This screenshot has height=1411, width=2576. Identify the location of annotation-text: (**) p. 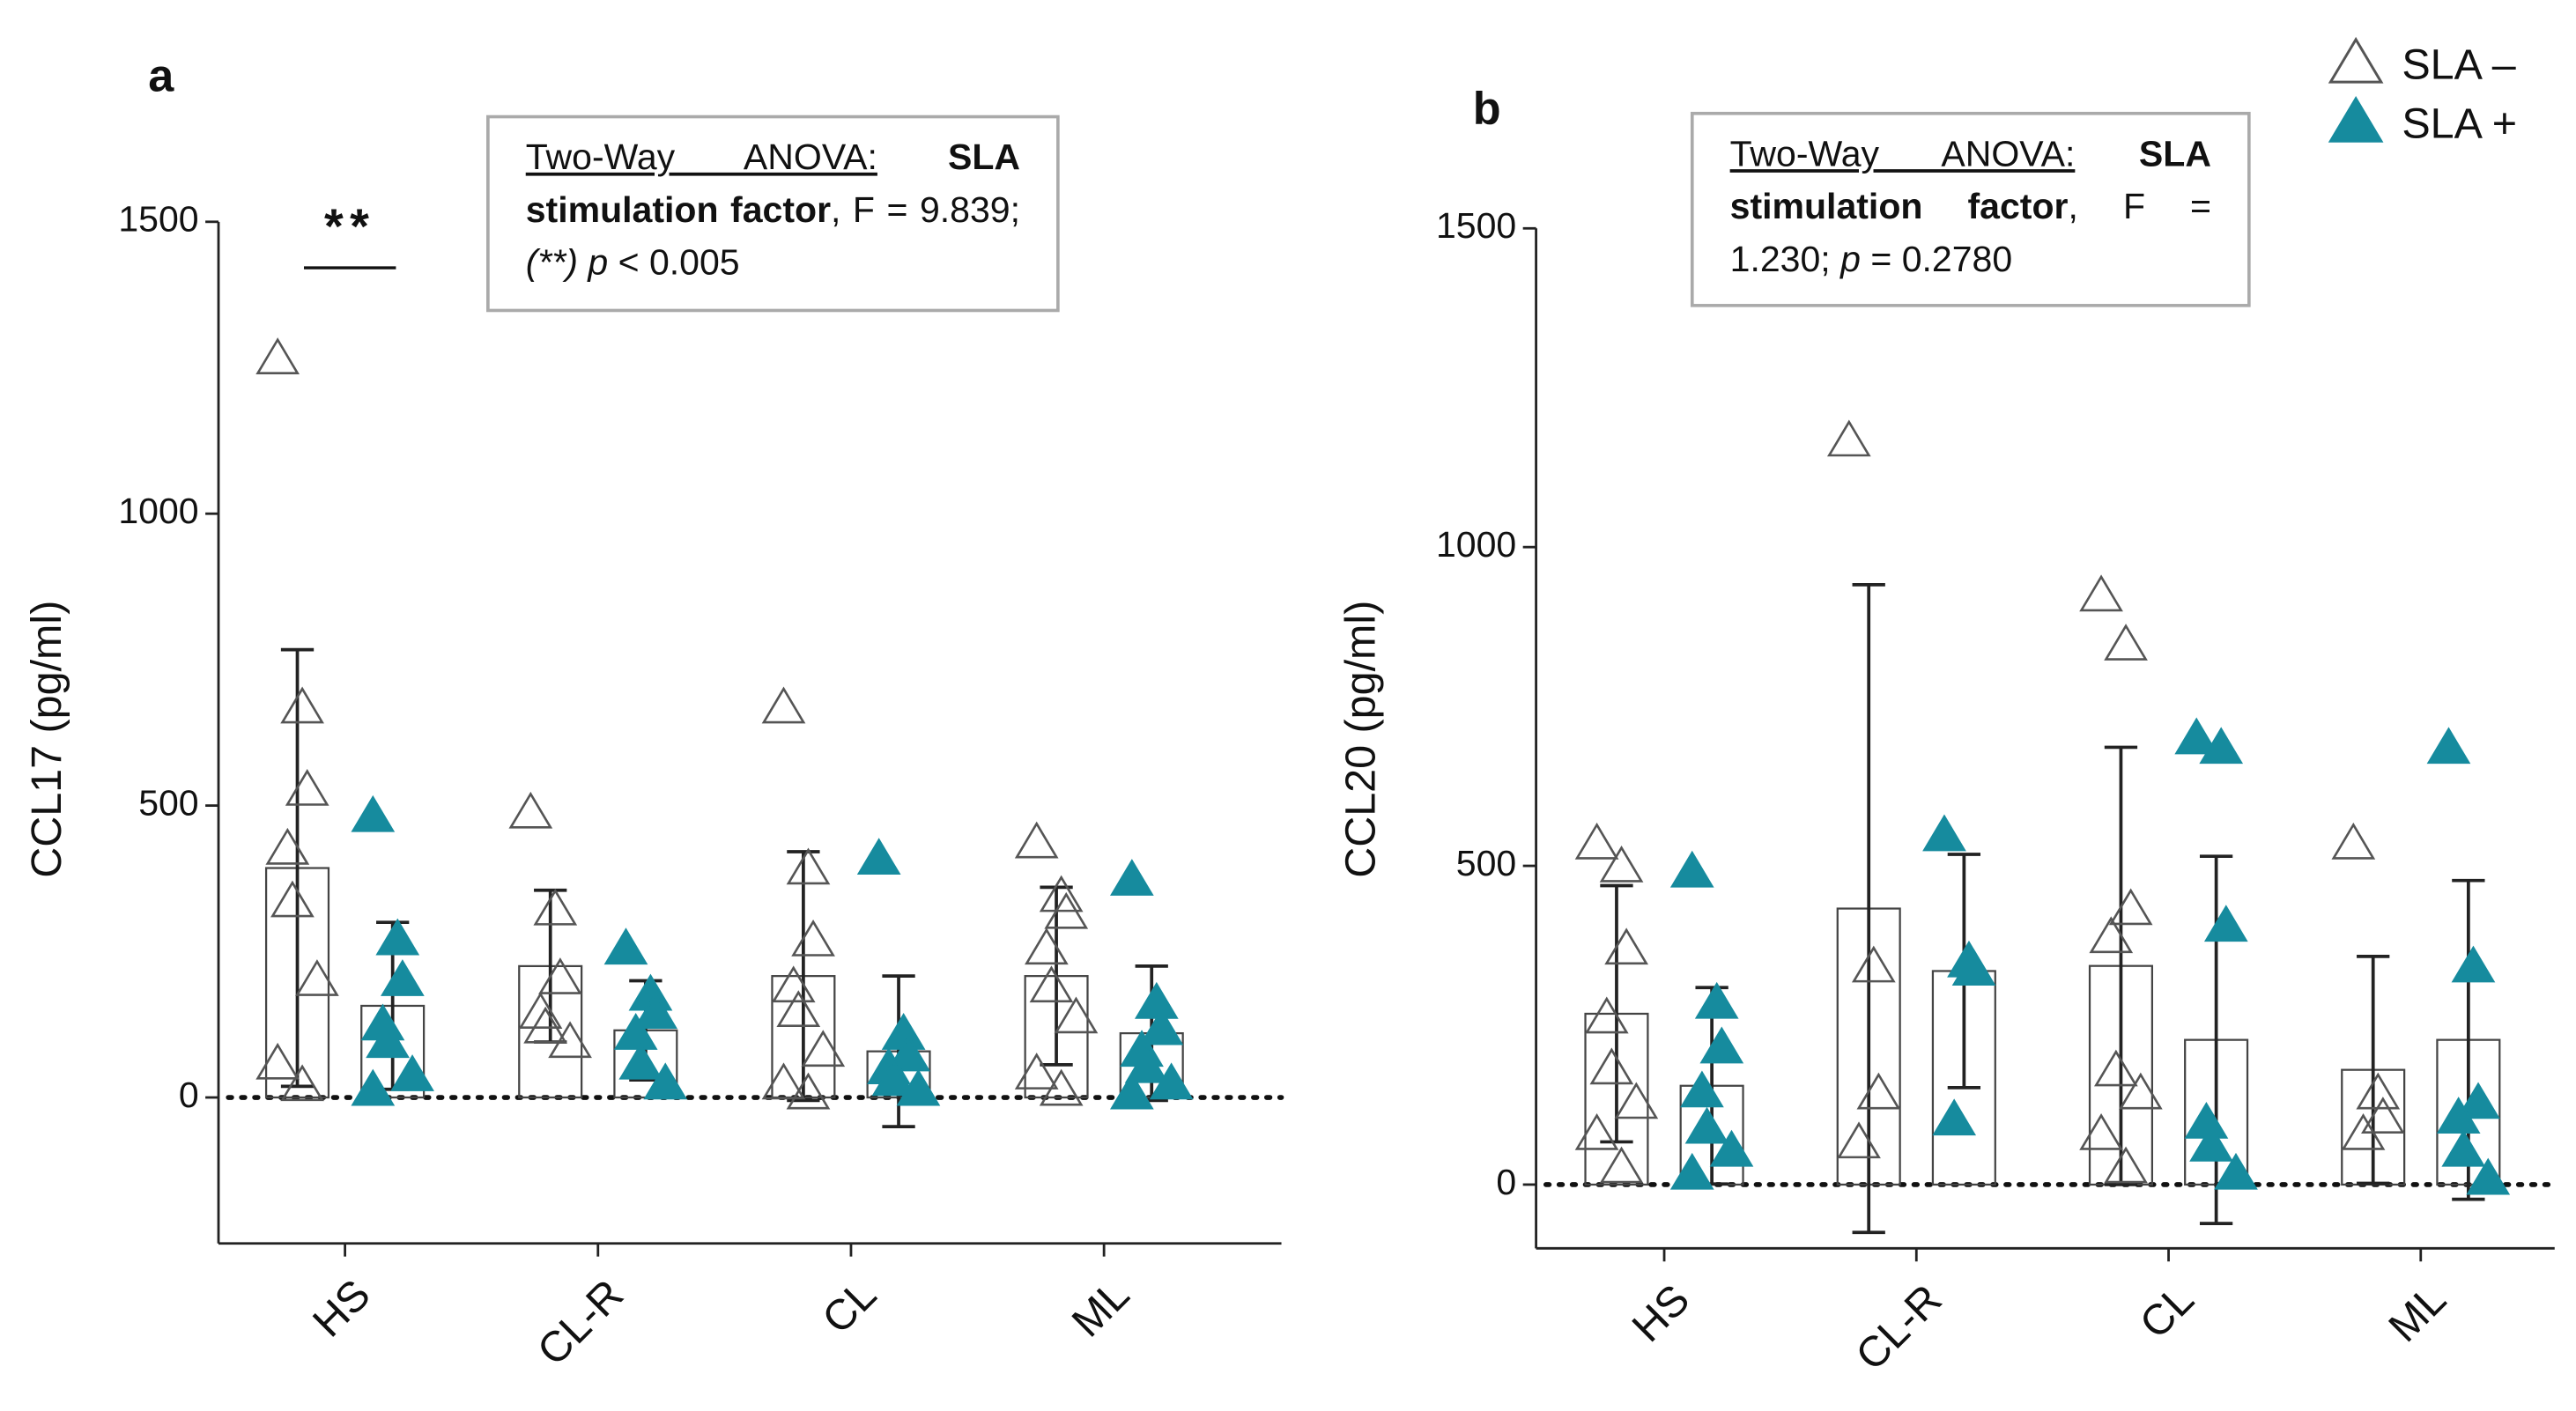
(567, 262).